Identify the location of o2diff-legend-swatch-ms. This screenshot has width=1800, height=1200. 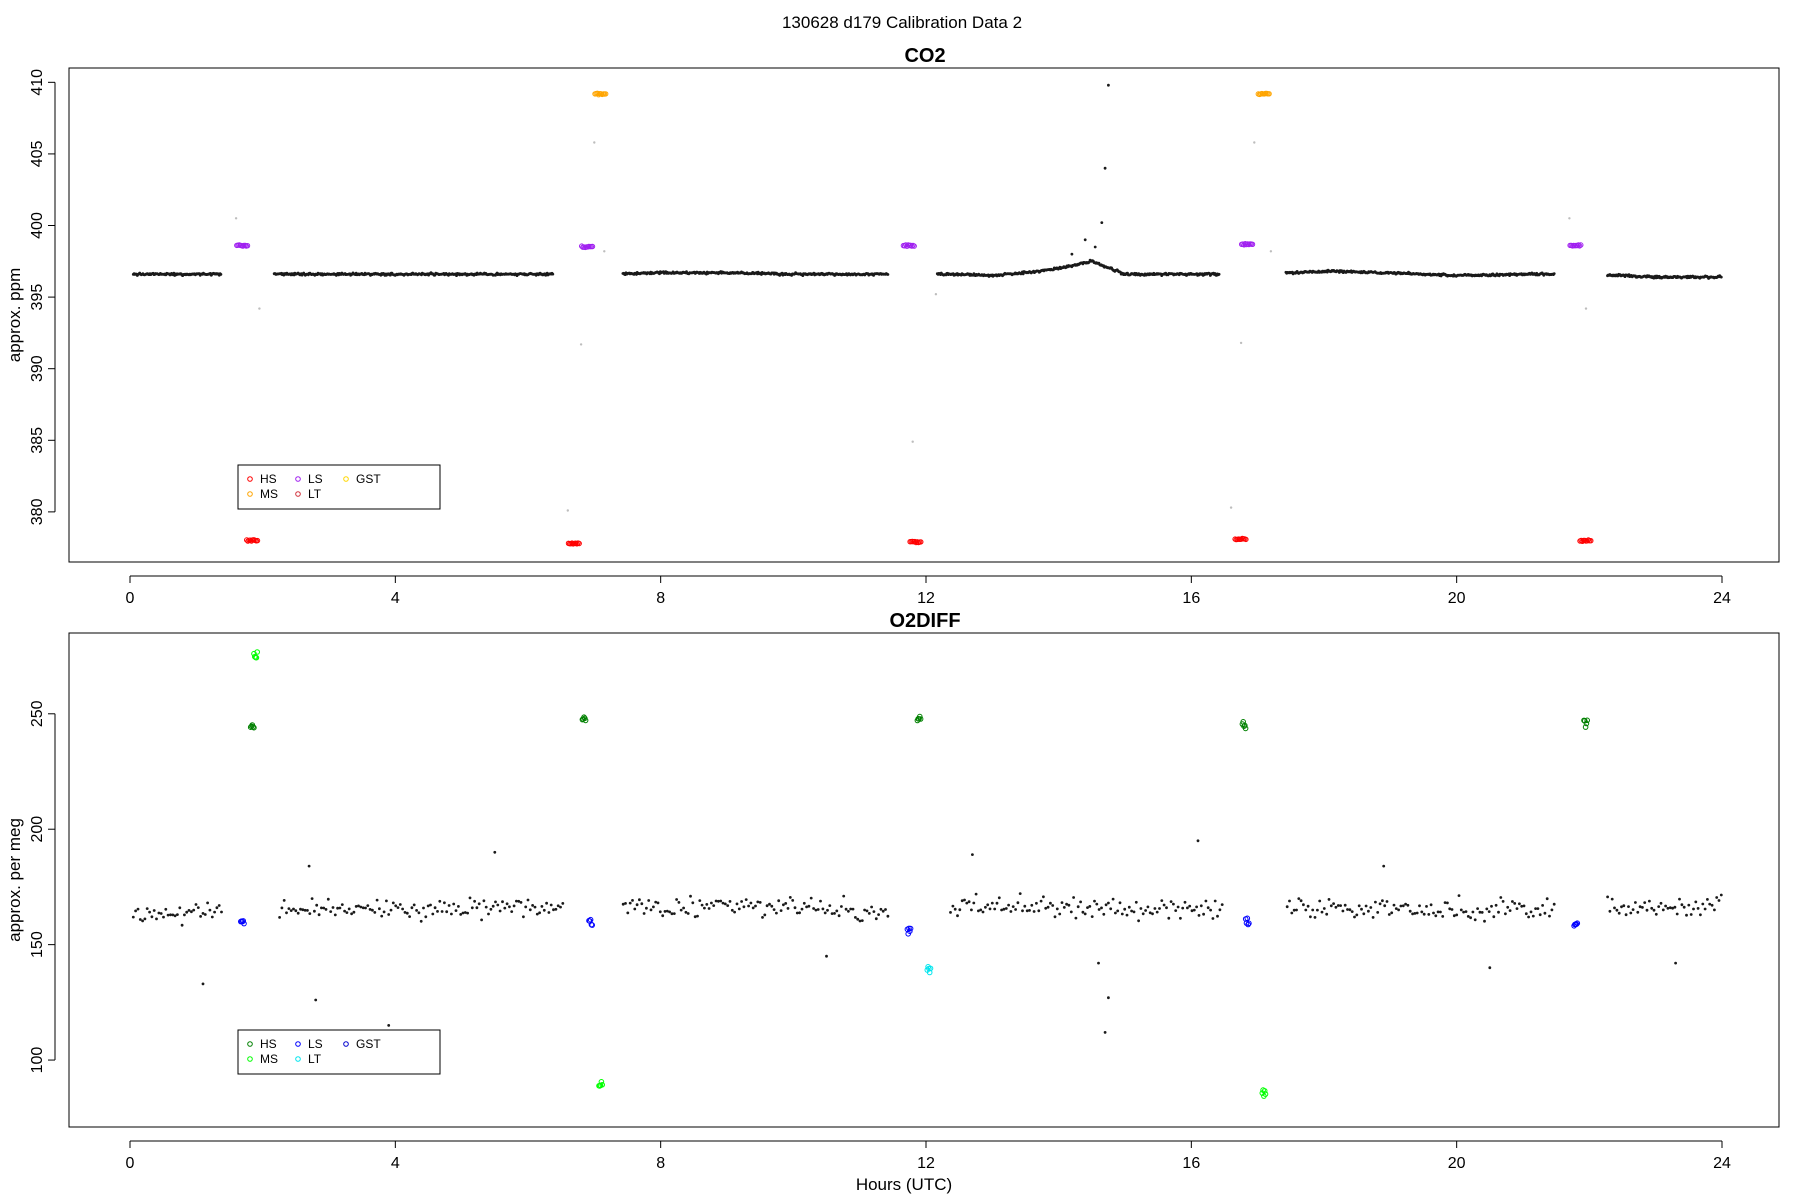
(250, 1059).